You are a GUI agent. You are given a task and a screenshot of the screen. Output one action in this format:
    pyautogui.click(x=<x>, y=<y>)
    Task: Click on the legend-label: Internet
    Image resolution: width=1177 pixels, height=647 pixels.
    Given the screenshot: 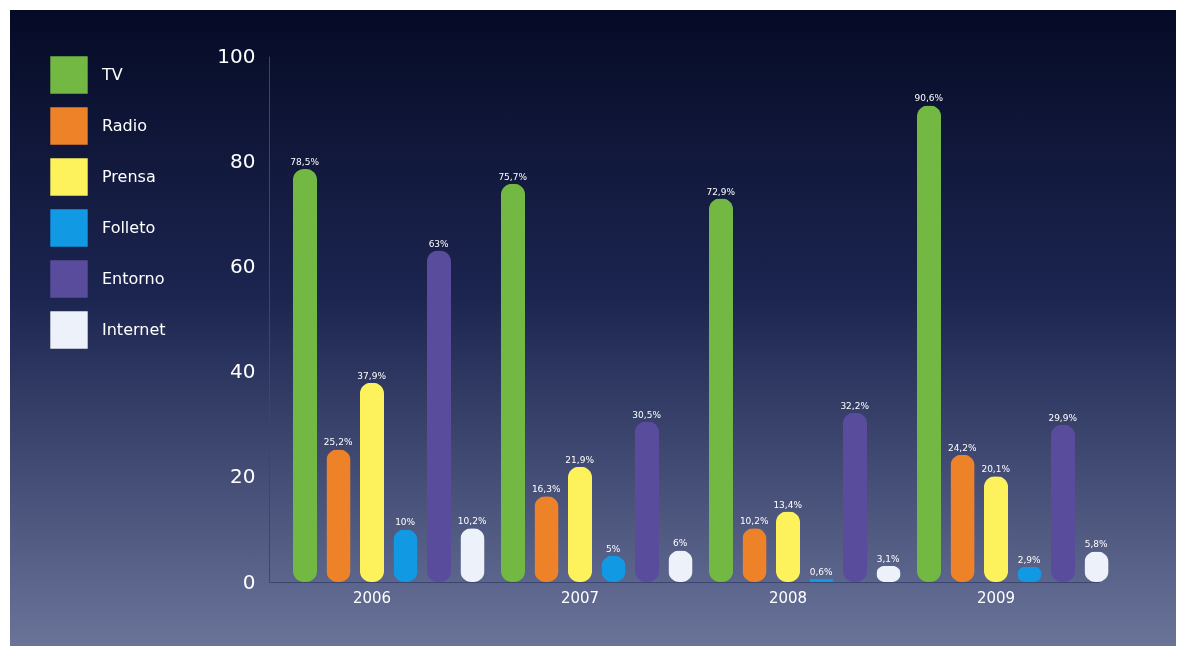 What is the action you would take?
    pyautogui.click(x=134, y=329)
    